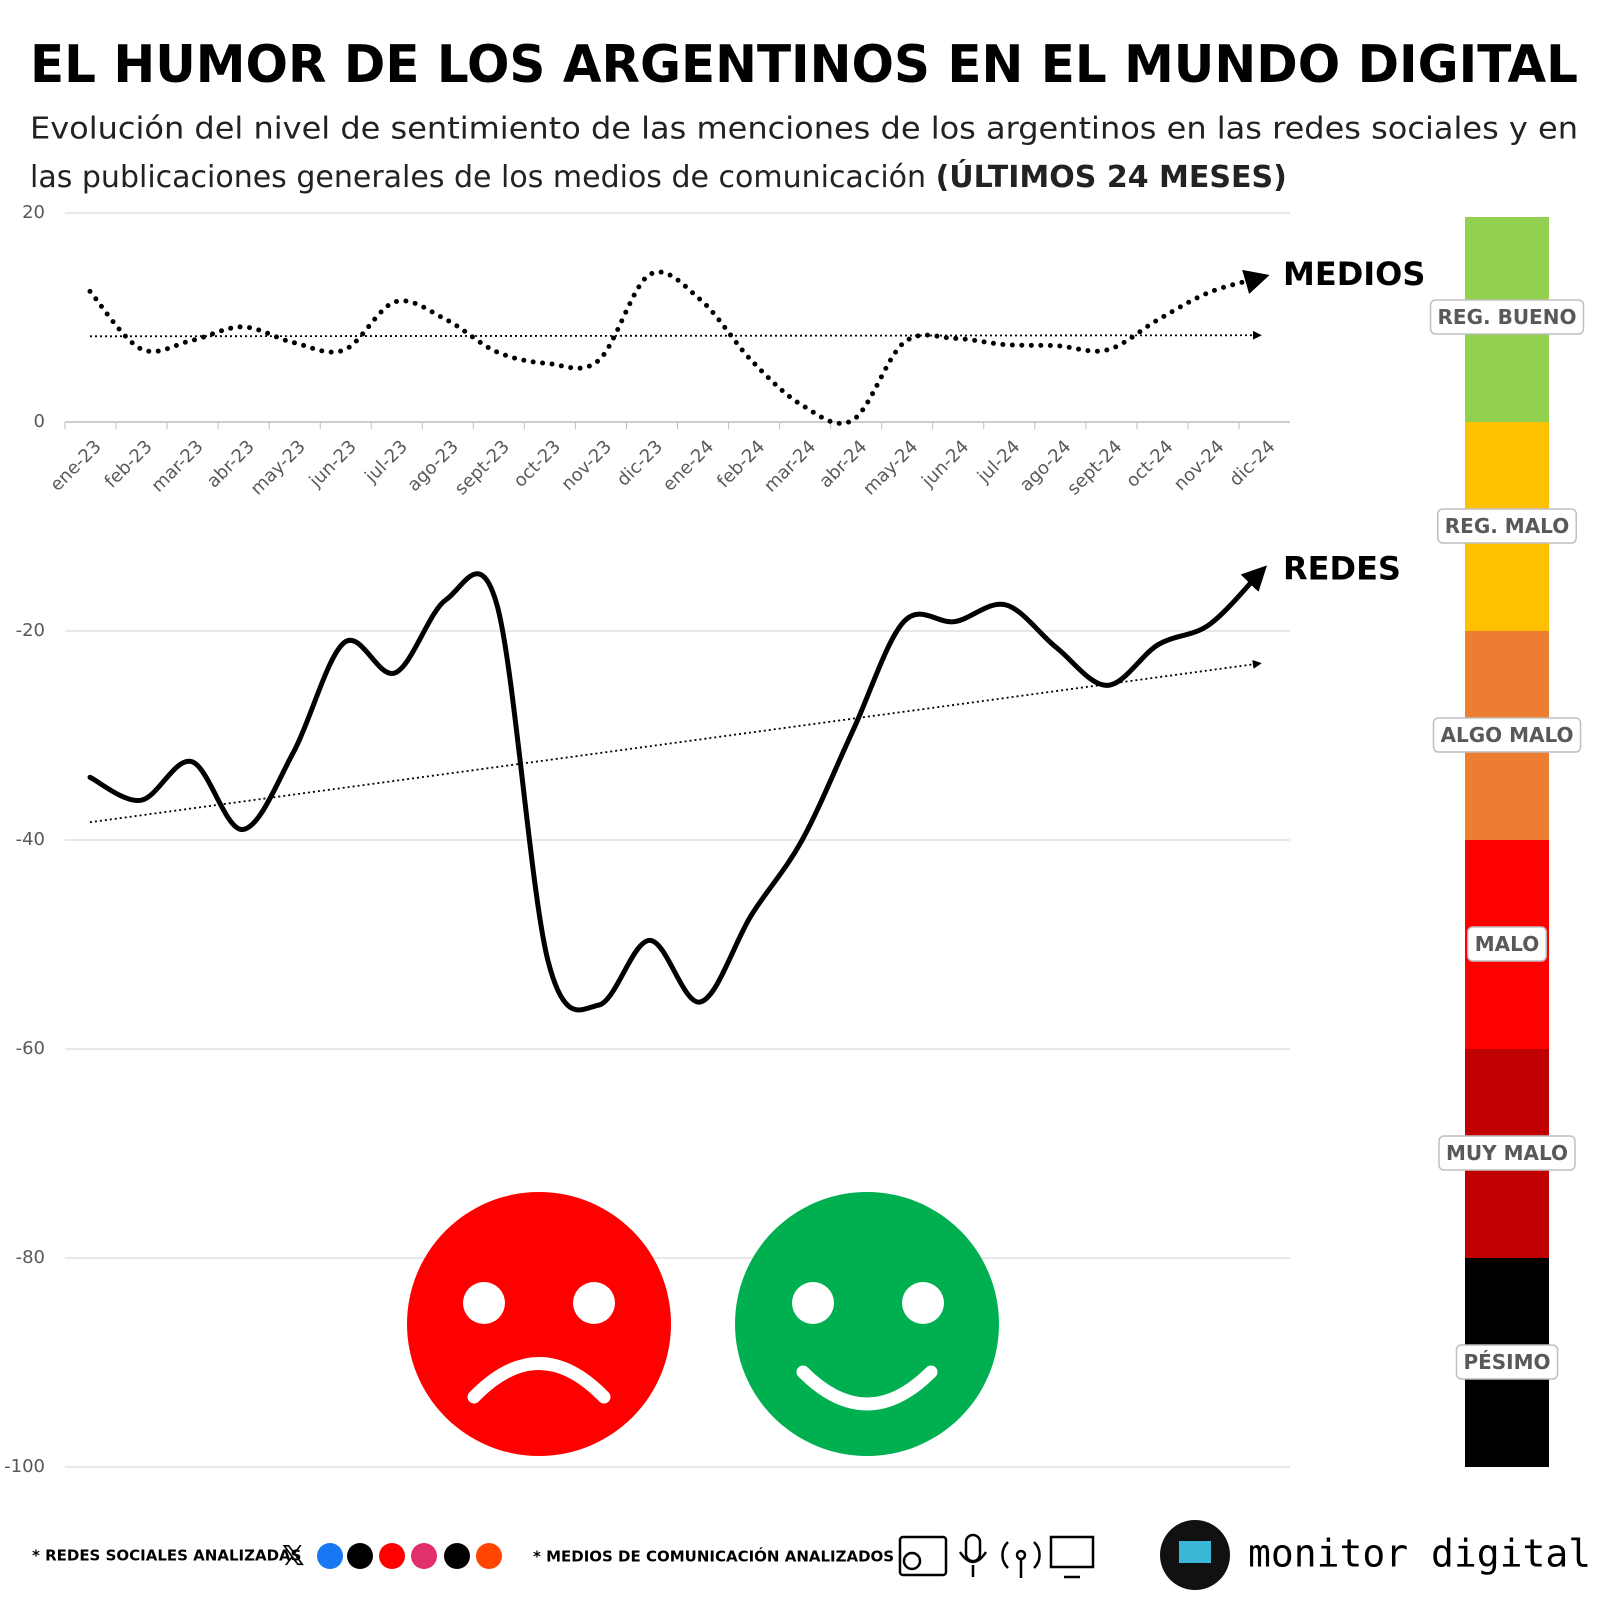 The image size is (1600, 1600). What do you see at coordinates (129, 464) in the screenshot?
I see `x-tick-label: feb-23` at bounding box center [129, 464].